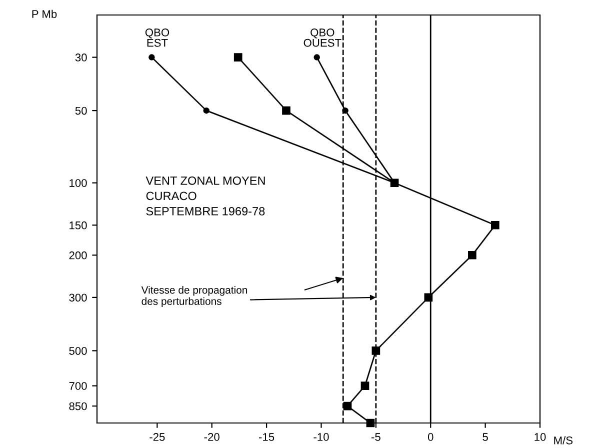 The height and width of the screenshot is (448, 601). Describe the element at coordinates (323, 37) in the screenshot. I see `annotation: QBO OUEST` at that location.